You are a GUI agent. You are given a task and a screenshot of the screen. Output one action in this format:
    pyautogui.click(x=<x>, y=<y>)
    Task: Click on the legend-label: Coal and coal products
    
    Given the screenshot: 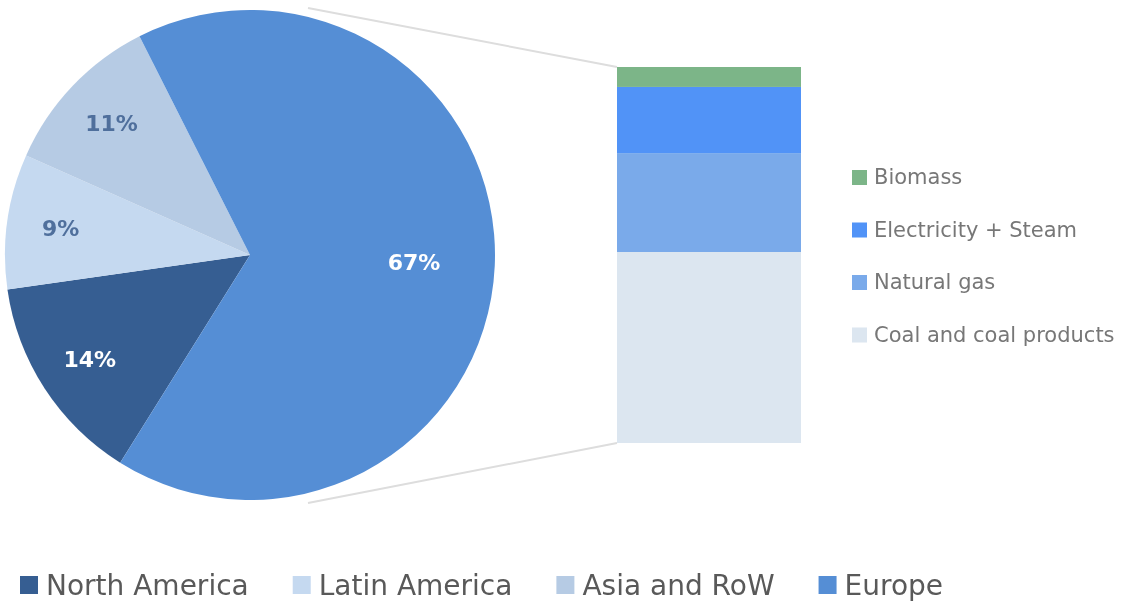 What is the action you would take?
    pyautogui.click(x=994, y=334)
    